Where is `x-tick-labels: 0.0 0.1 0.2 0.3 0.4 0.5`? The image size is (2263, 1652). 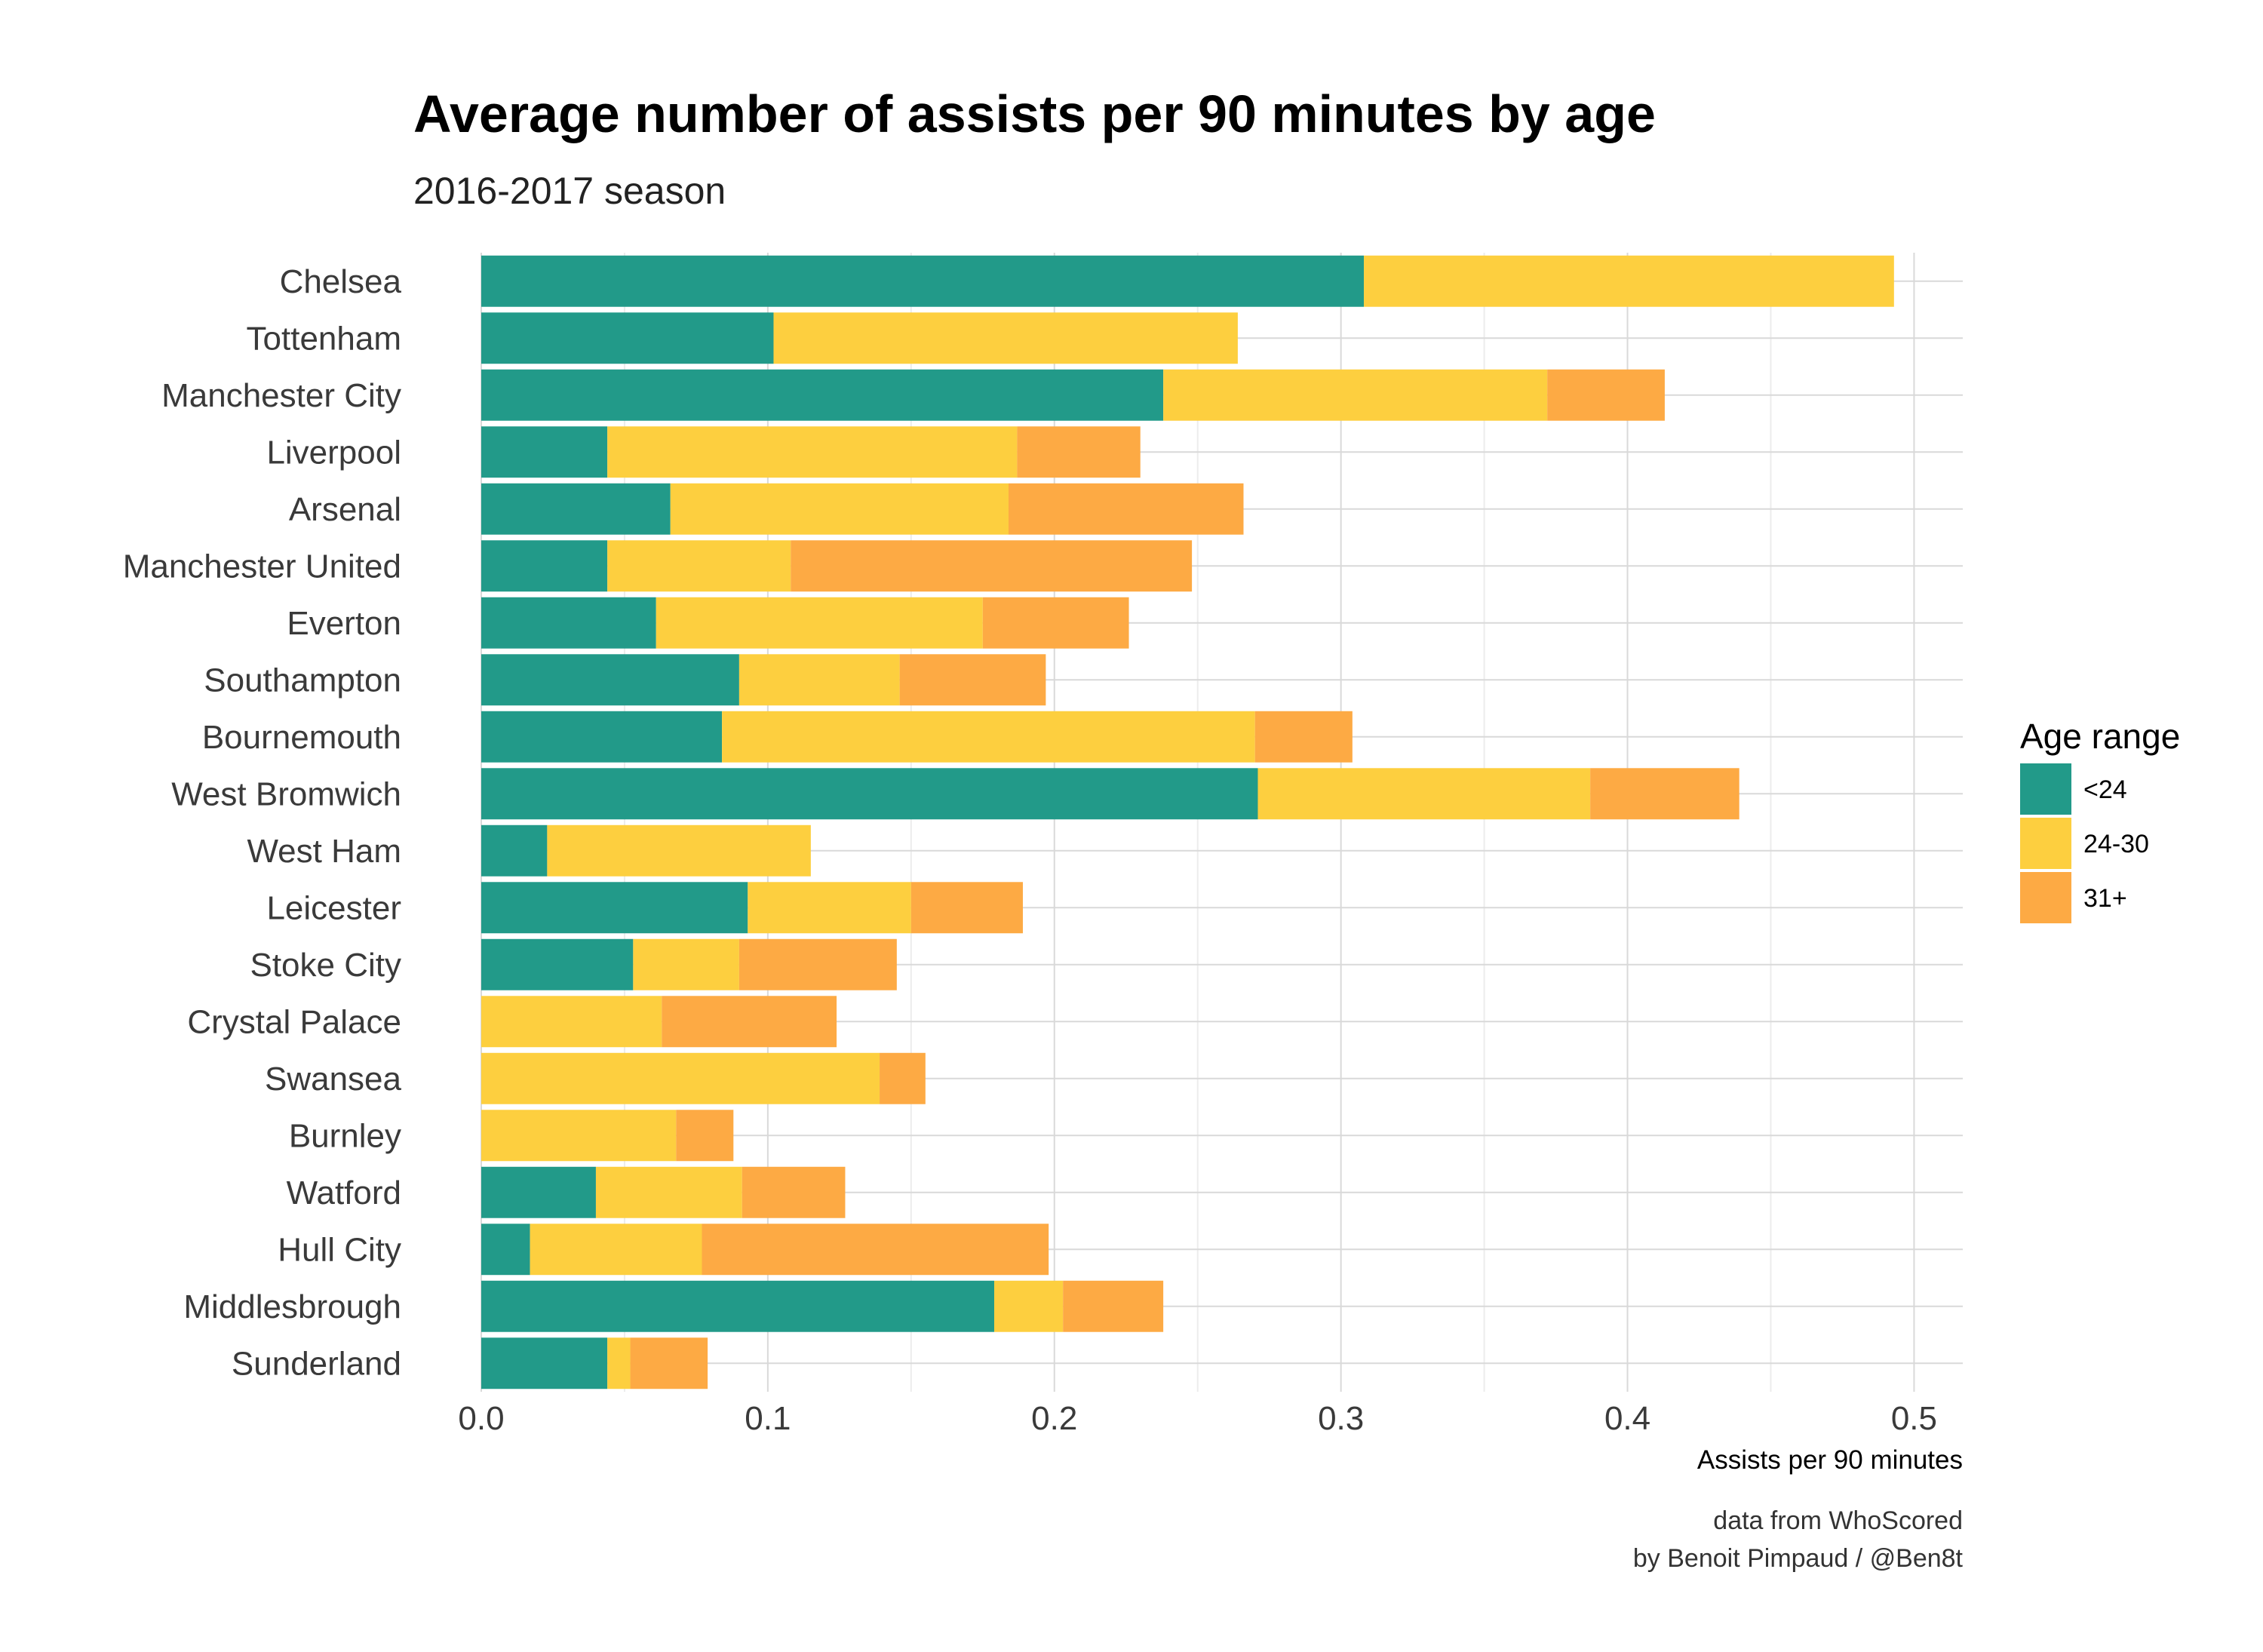
x-tick-labels: 0.0 0.1 0.2 0.3 0.4 0.5 is located at coordinates (1197, 1419).